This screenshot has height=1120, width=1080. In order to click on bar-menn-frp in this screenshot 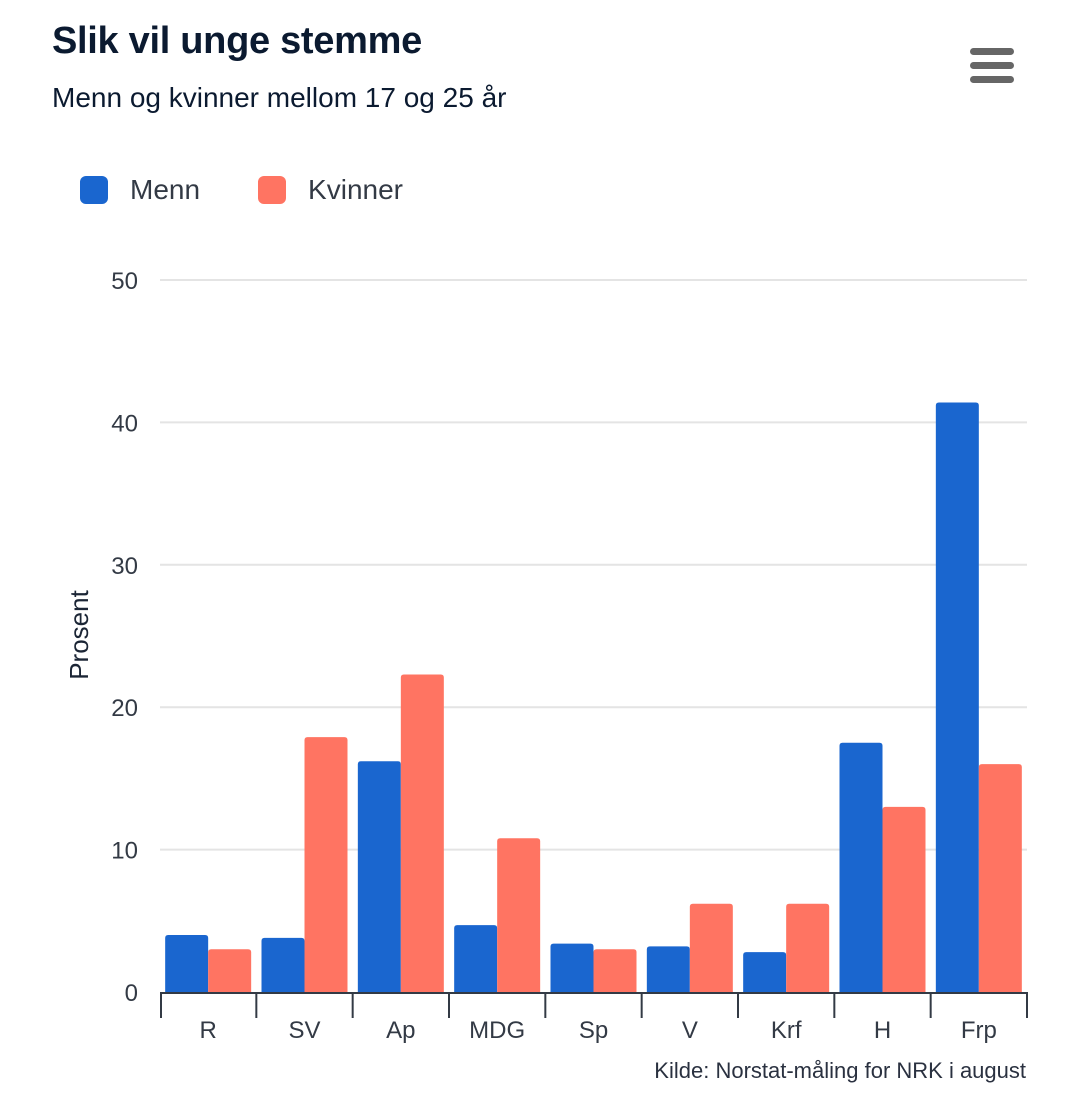, I will do `click(957, 697)`.